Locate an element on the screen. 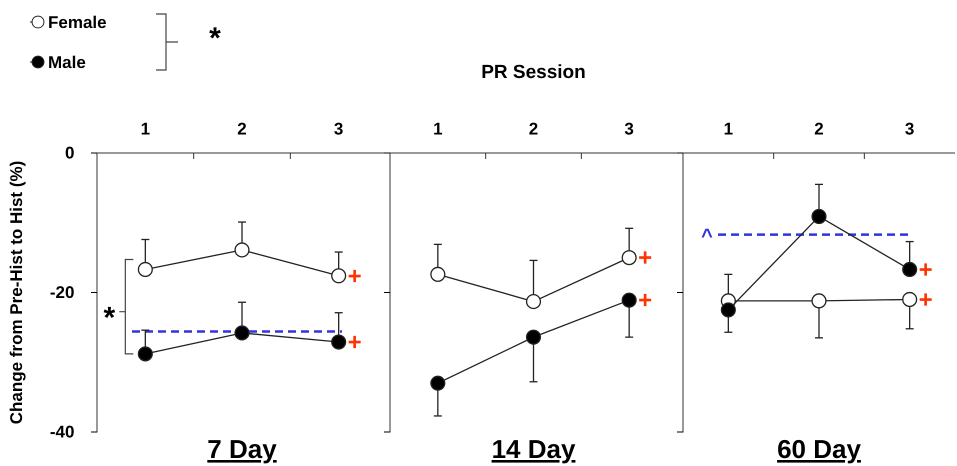  y-tick-label: -40 is located at coordinates (62, 432).